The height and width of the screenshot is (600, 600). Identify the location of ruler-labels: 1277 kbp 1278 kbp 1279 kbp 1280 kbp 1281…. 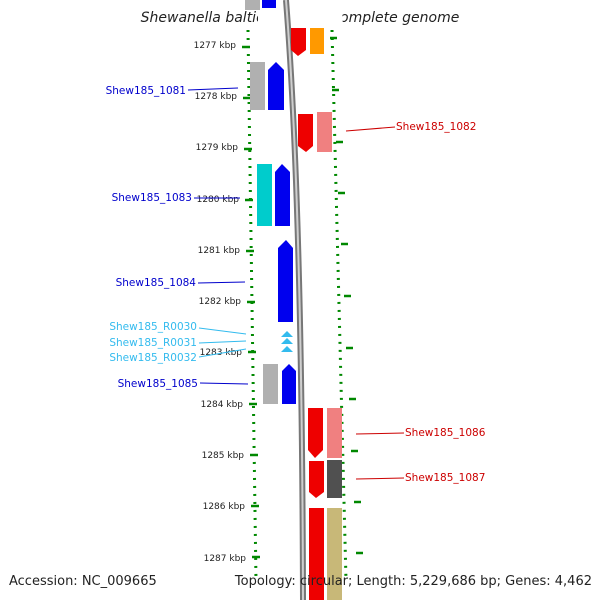
(220, 302).